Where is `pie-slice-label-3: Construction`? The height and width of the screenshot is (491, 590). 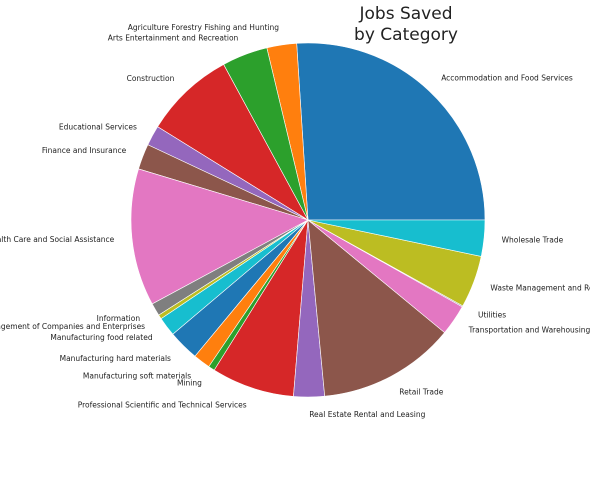 pie-slice-label-3: Construction is located at coordinates (151, 78).